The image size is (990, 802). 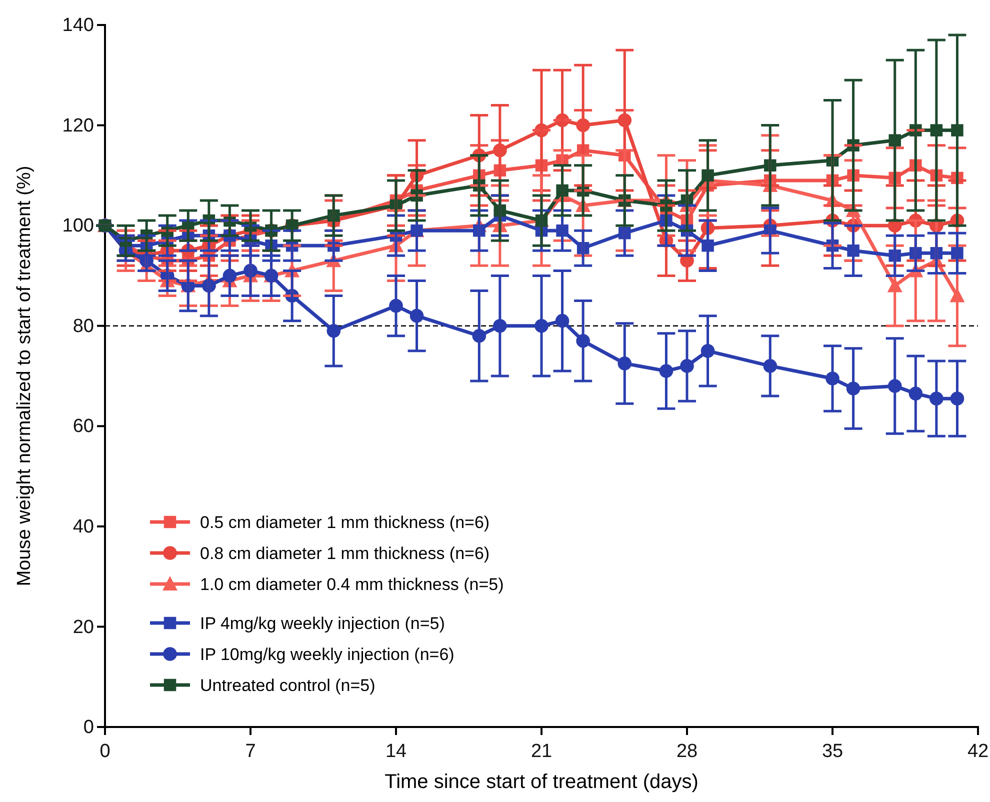 I want to click on x-tick-label: 7, so click(x=250, y=751).